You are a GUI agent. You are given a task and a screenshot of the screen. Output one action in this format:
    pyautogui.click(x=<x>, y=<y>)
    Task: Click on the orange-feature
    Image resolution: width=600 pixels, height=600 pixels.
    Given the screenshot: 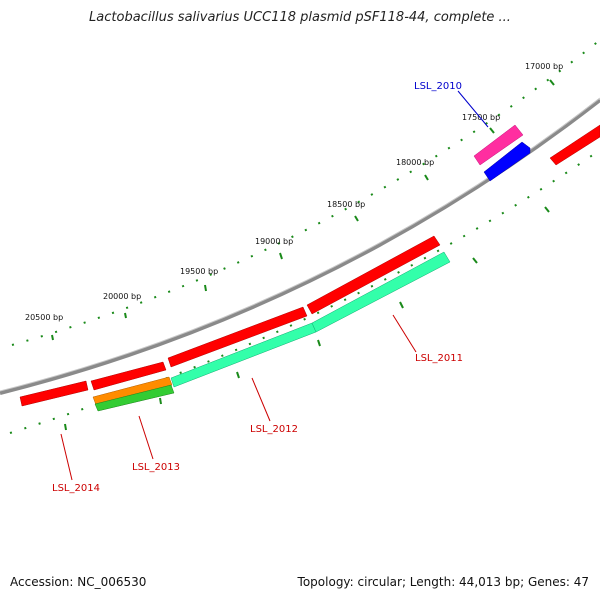 What is the action you would take?
    pyautogui.click(x=132, y=391)
    